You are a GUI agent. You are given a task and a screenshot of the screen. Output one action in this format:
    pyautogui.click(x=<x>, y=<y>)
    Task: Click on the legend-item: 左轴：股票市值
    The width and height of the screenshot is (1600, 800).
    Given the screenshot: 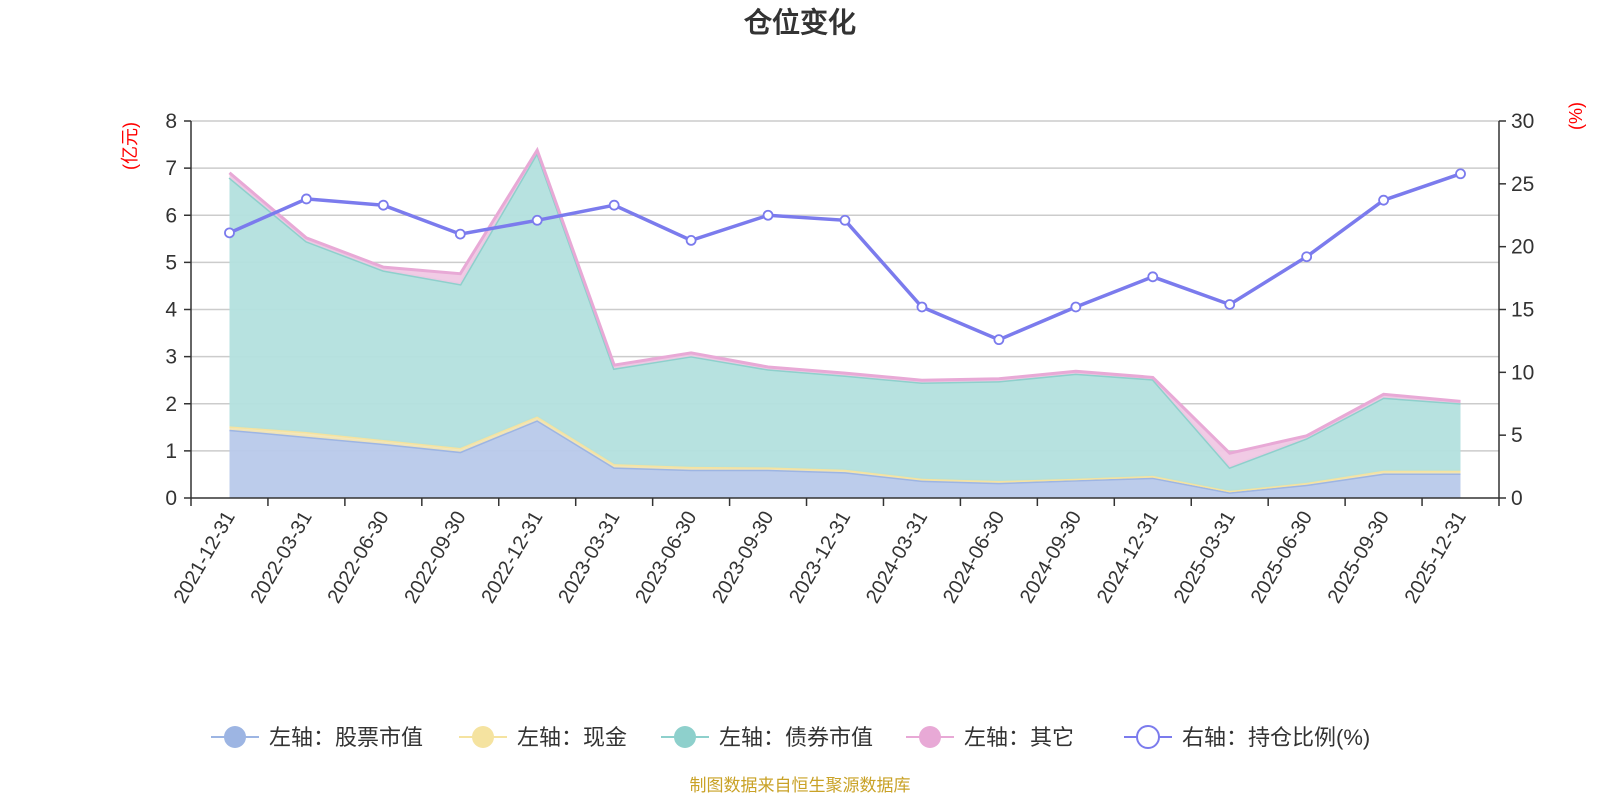 What is the action you would take?
    pyautogui.click(x=317, y=737)
    